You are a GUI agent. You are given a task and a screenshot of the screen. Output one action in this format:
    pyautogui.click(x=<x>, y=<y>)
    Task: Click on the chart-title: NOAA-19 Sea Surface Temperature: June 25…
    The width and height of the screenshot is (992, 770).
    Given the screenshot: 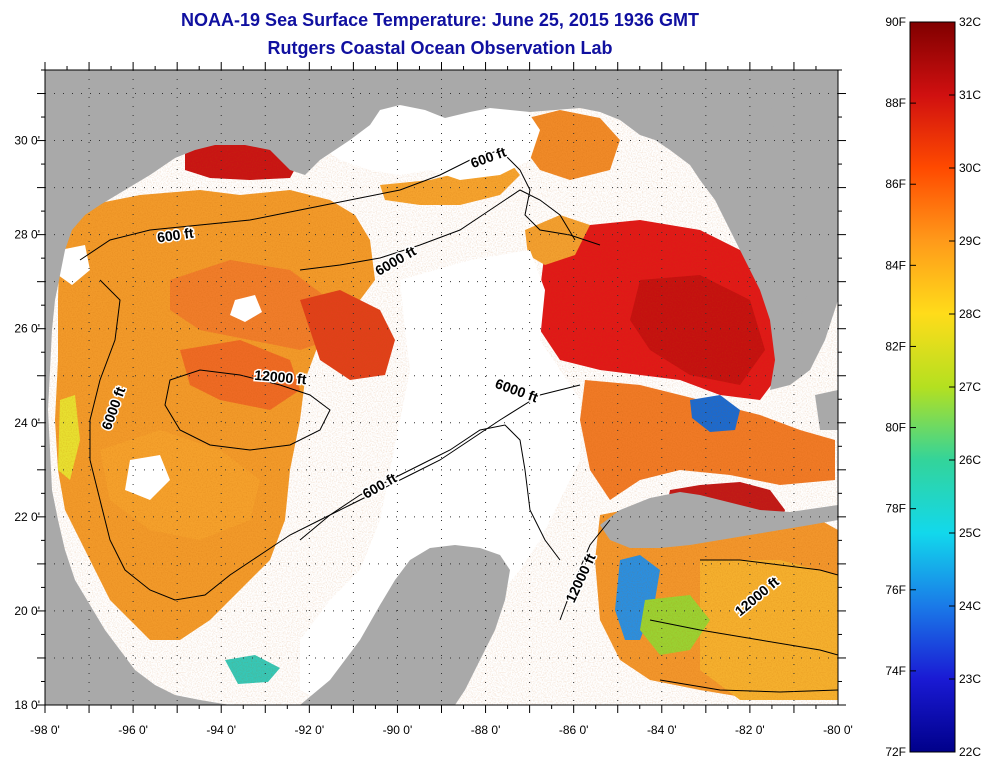 What is the action you would take?
    pyautogui.click(x=440, y=20)
    